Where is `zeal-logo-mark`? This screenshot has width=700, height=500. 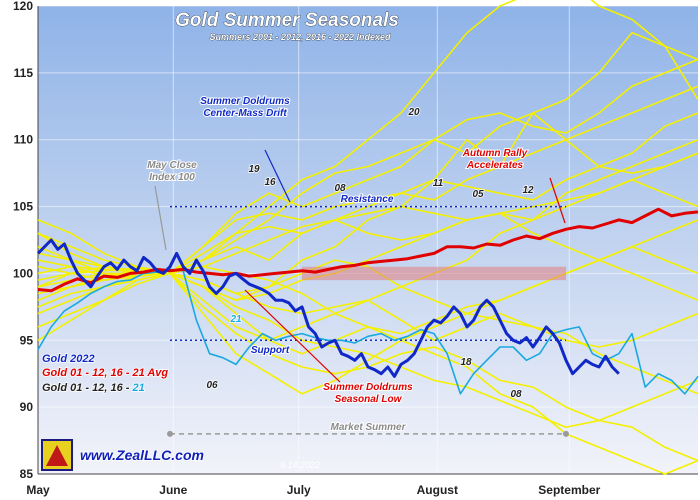 zeal-logo-mark is located at coordinates (57, 455).